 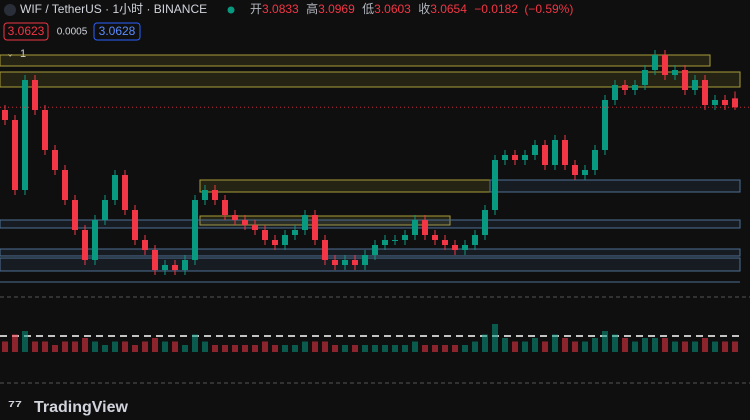 I want to click on change-pct: (−0.59%), so click(x=548, y=9).